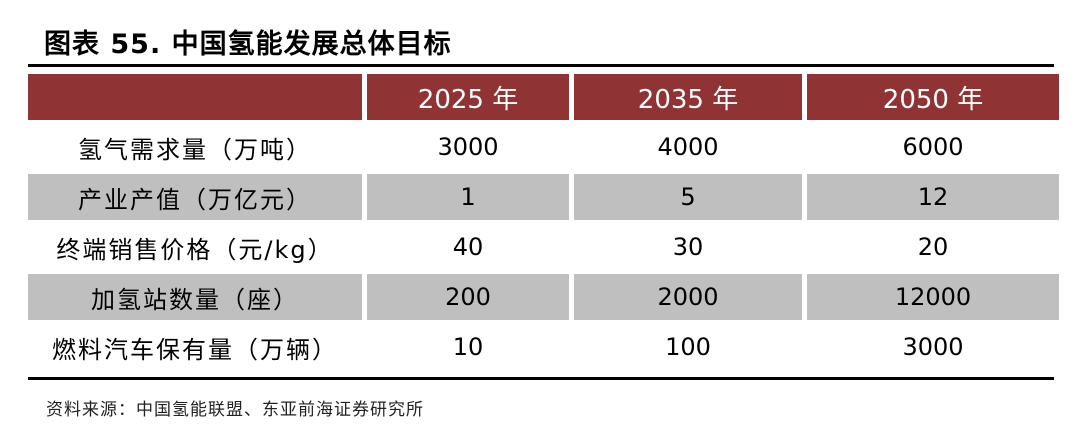 This screenshot has height=441, width=1080. I want to click on table-cell: 30, so click(688, 247).